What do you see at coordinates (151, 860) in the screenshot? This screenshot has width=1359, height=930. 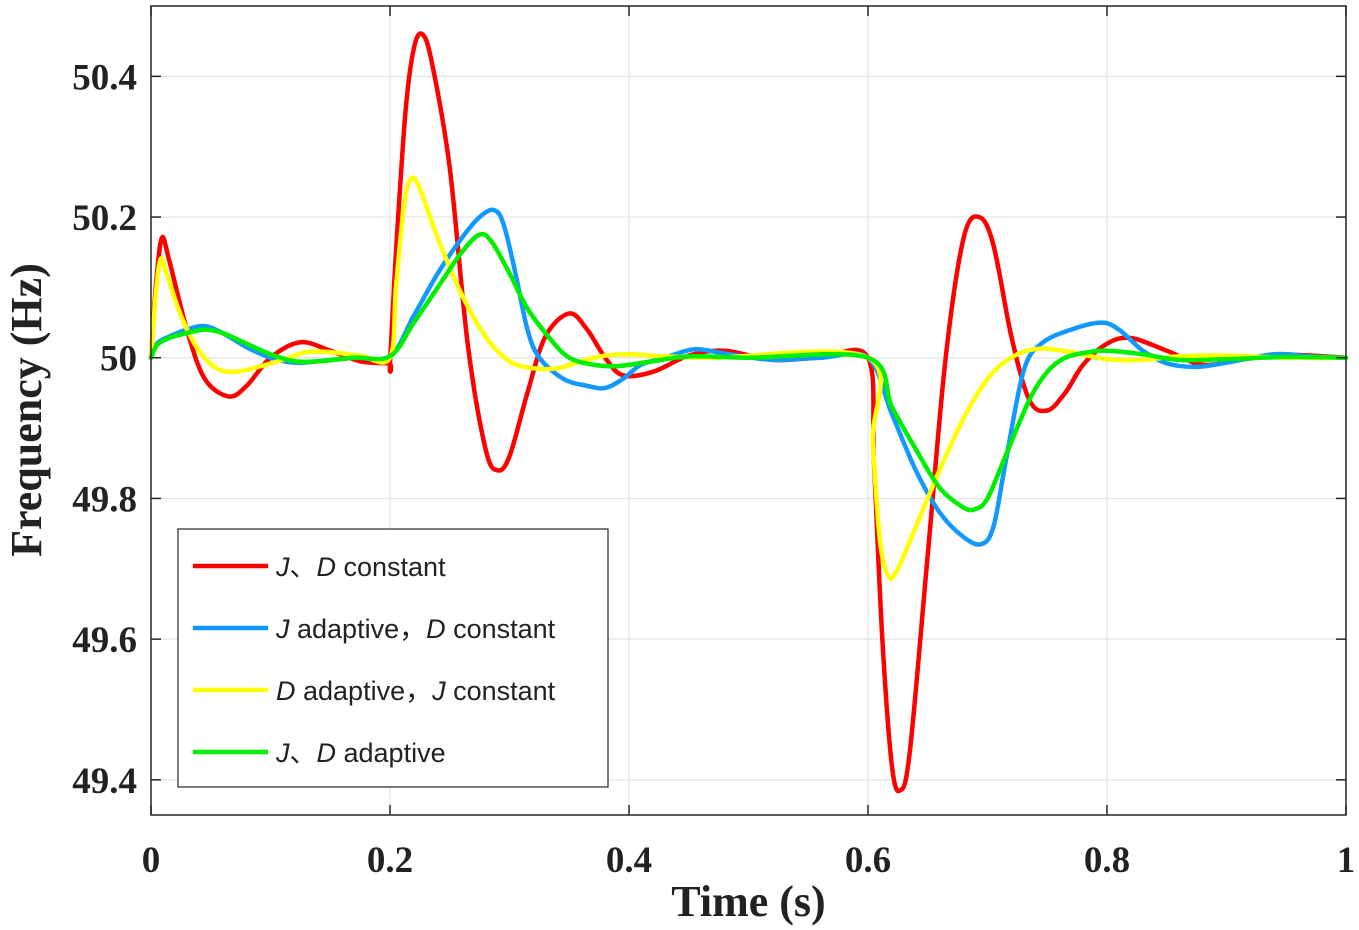 I see `x-tick-label: 0` at bounding box center [151, 860].